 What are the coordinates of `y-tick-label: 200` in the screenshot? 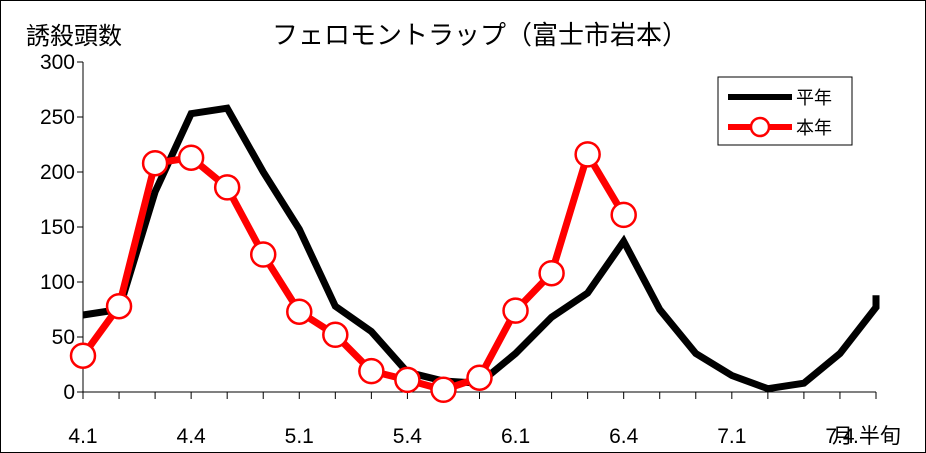 It's located at (57, 172).